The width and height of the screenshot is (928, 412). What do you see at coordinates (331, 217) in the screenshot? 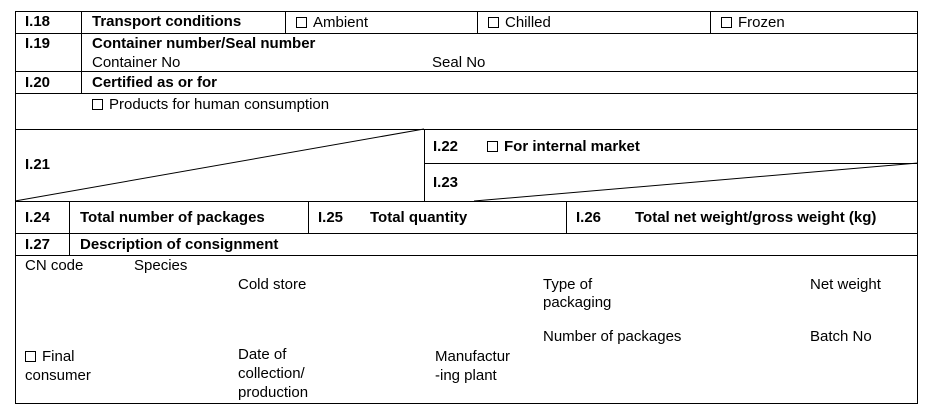
I see `box-code-i25: I.25` at bounding box center [331, 217].